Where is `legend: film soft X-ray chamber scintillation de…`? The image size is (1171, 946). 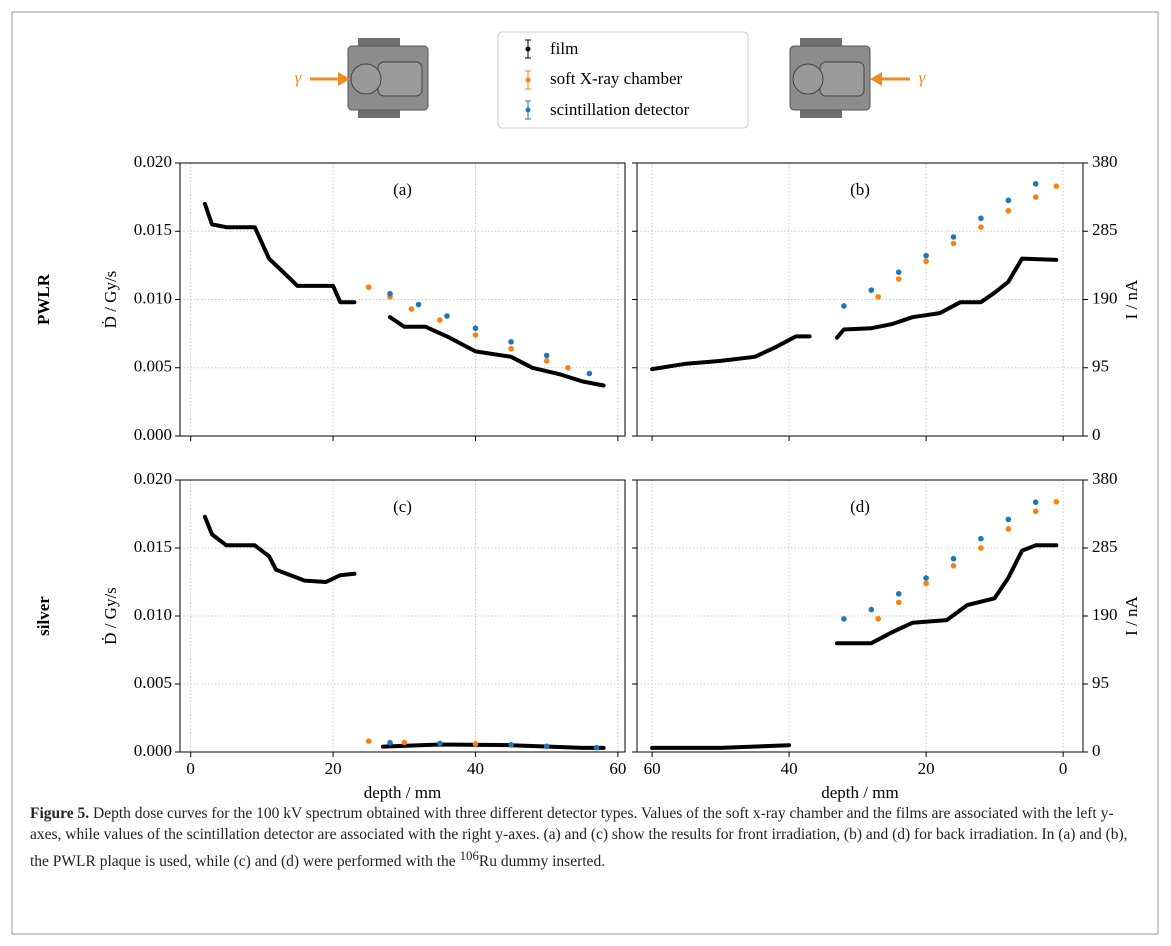 legend: film soft X-ray chamber scintillation de… is located at coordinates (623, 80).